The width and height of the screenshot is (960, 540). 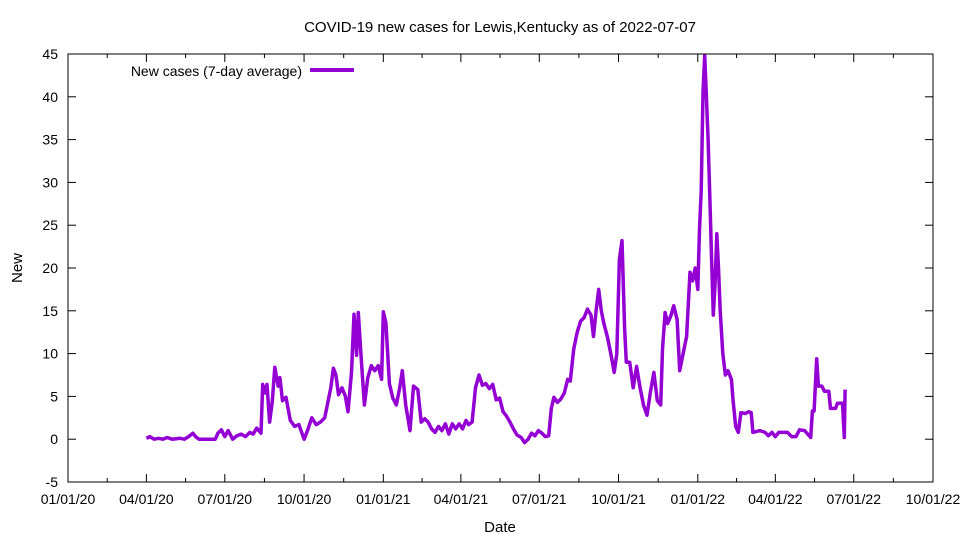 I want to click on x-tick-label: 04/01/22, so click(x=775, y=499).